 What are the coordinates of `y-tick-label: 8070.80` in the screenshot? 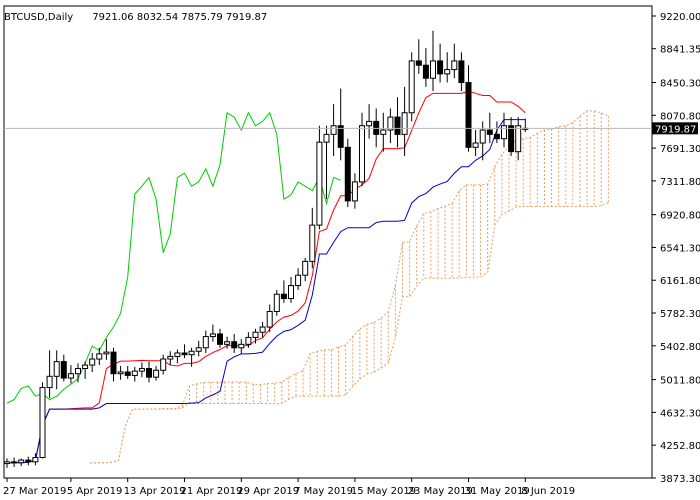 It's located at (680, 116).